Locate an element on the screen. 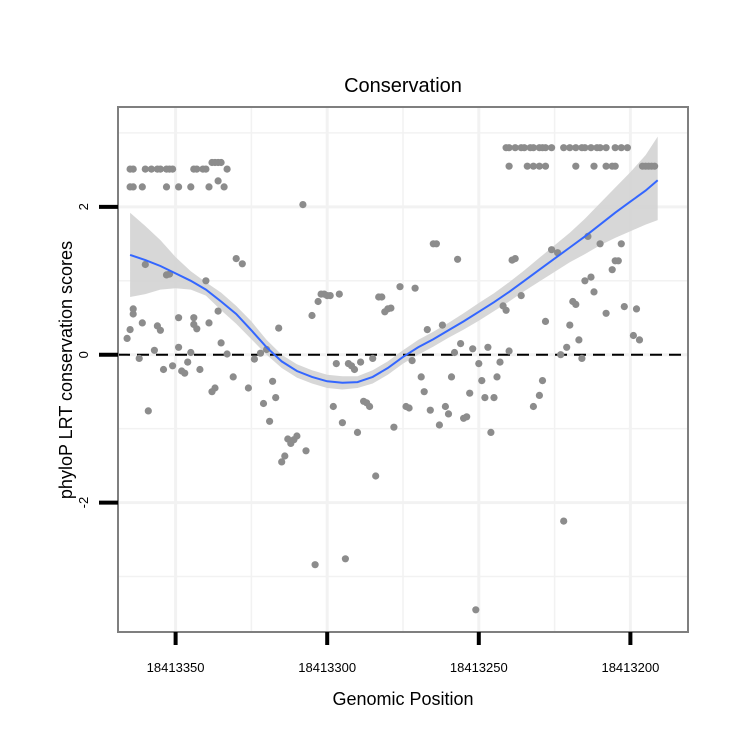 Image resolution: width=750 pixels, height=750 pixels. y-tick-label: 0 is located at coordinates (83, 354).